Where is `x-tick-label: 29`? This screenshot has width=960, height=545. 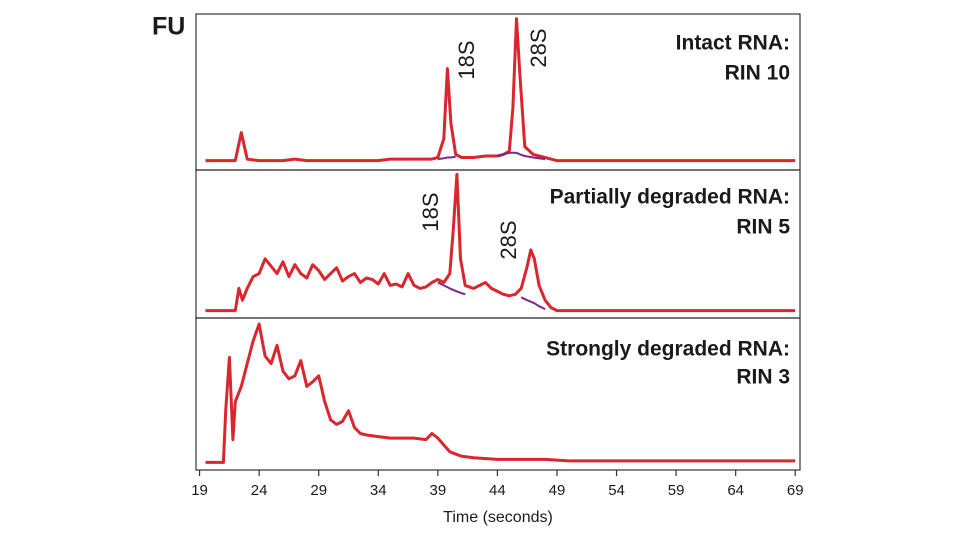 x-tick-label: 29 is located at coordinates (318, 490).